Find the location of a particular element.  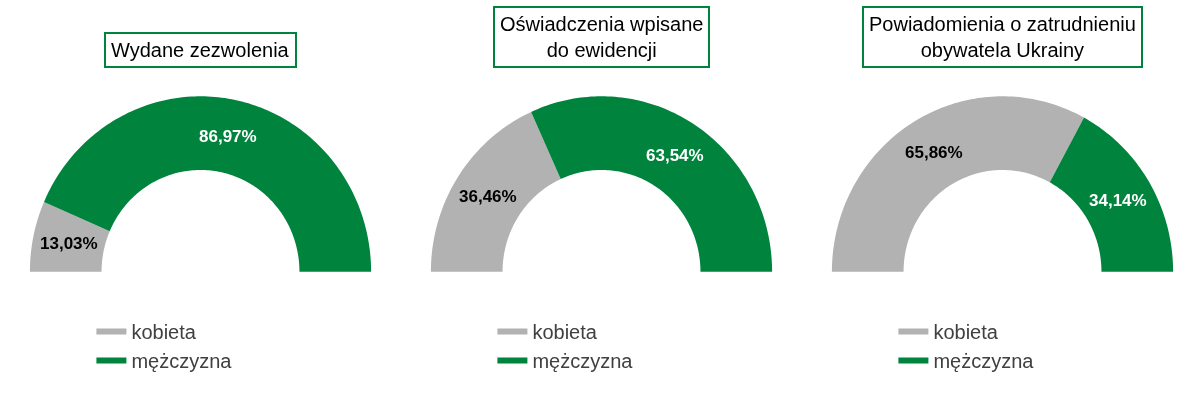

data-label: 65,86% is located at coordinates (934, 152).